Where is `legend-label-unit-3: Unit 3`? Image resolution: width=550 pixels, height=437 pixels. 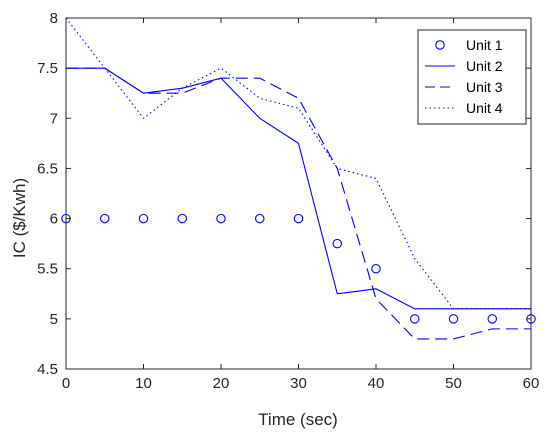 legend-label-unit-3: Unit 3 is located at coordinates (484, 87).